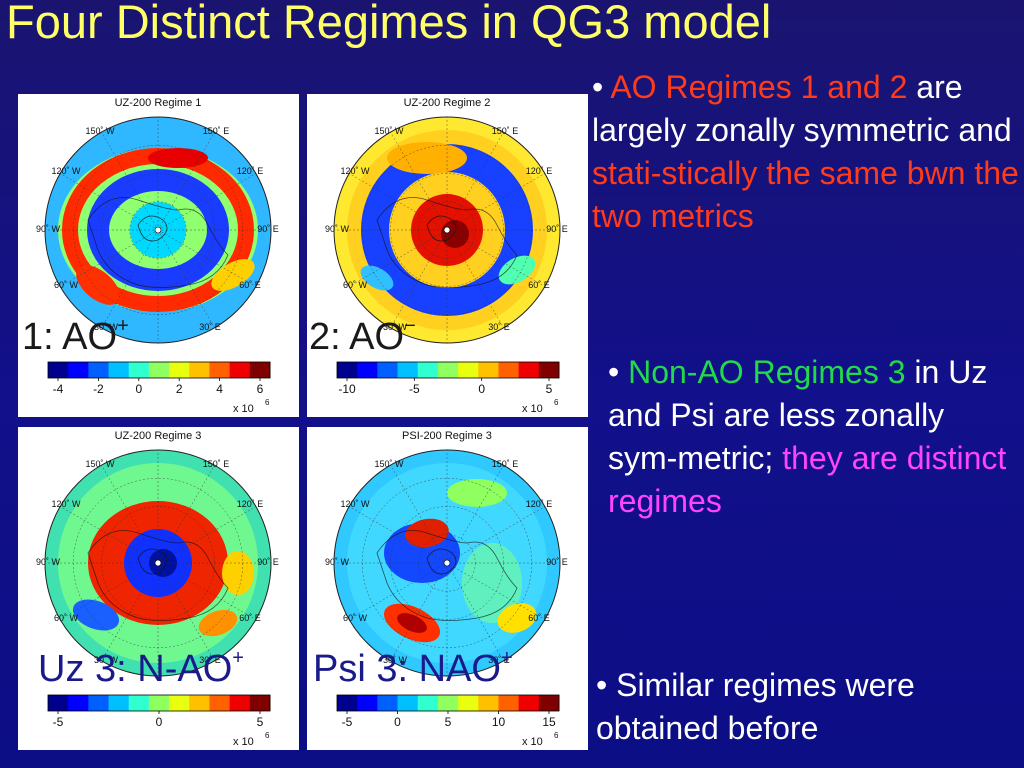  I want to click on panel-heading: UZ-200 Regime 1, so click(158, 103).